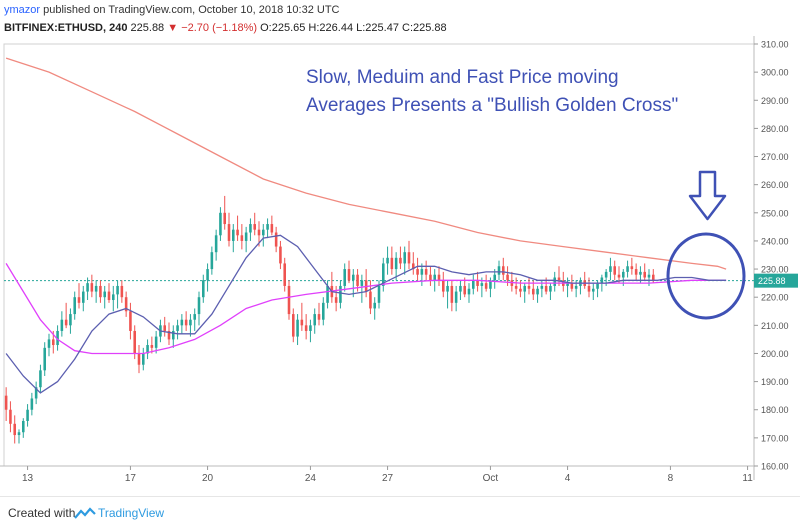 The width and height of the screenshot is (800, 528). Describe the element at coordinates (219, 28) in the screenshot. I see `price-change: −2.70 (−1.18%)` at that location.